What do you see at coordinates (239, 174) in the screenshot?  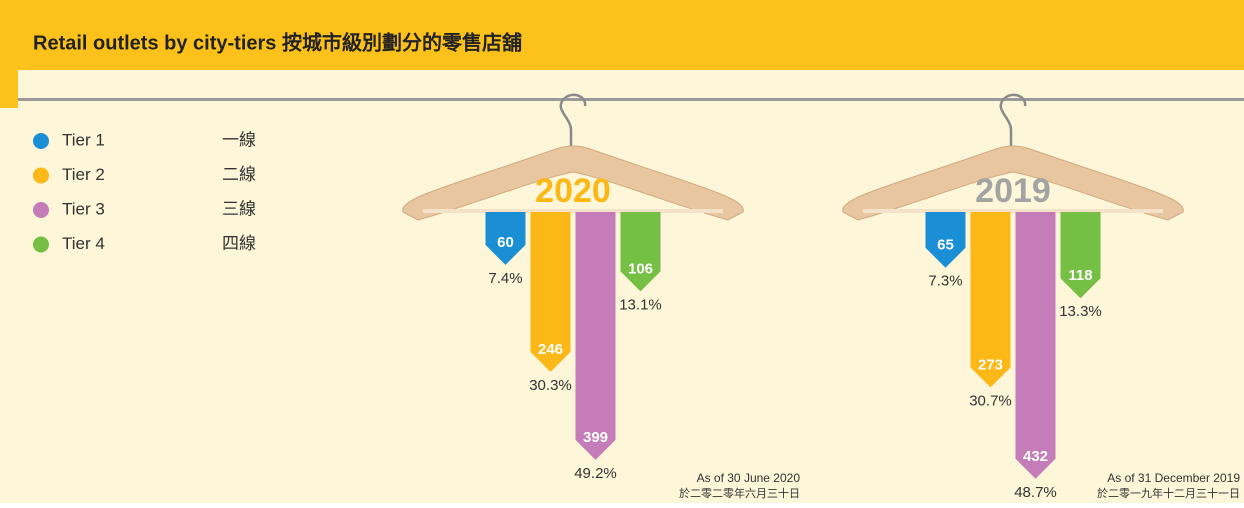 I see `legend-label-zh: 二線` at bounding box center [239, 174].